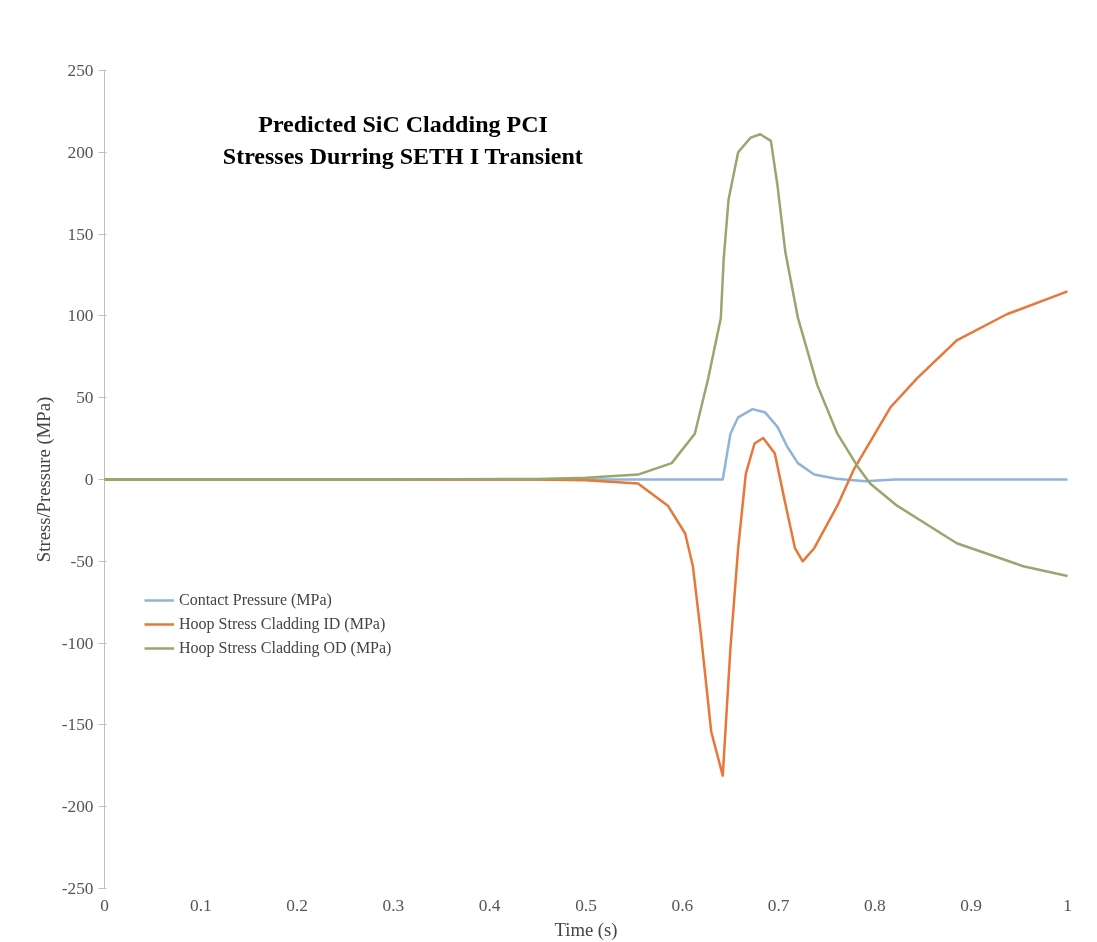 This screenshot has height=942, width=1097. Describe the element at coordinates (89, 479) in the screenshot. I see `y-tick-label: 0` at that location.